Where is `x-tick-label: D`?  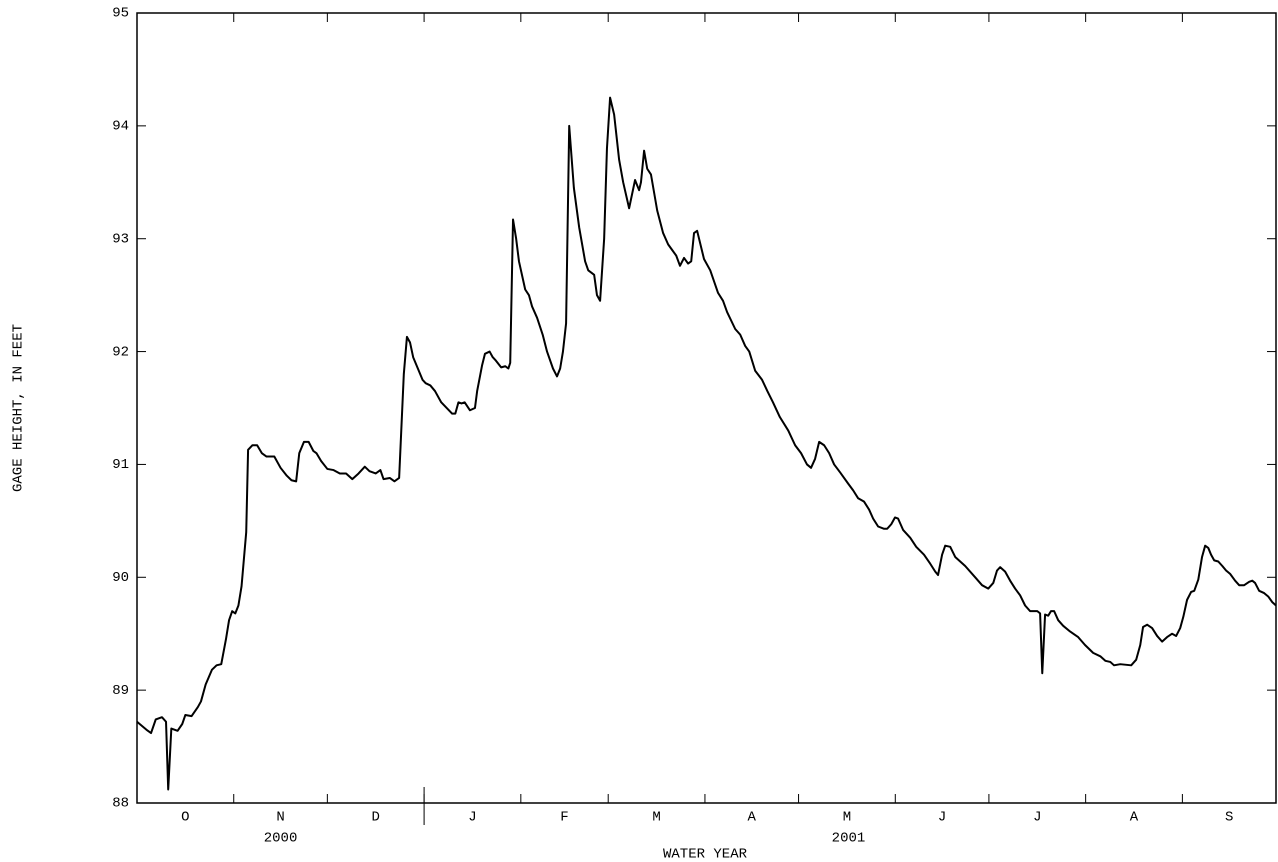 x-tick-label: D is located at coordinates (376, 818).